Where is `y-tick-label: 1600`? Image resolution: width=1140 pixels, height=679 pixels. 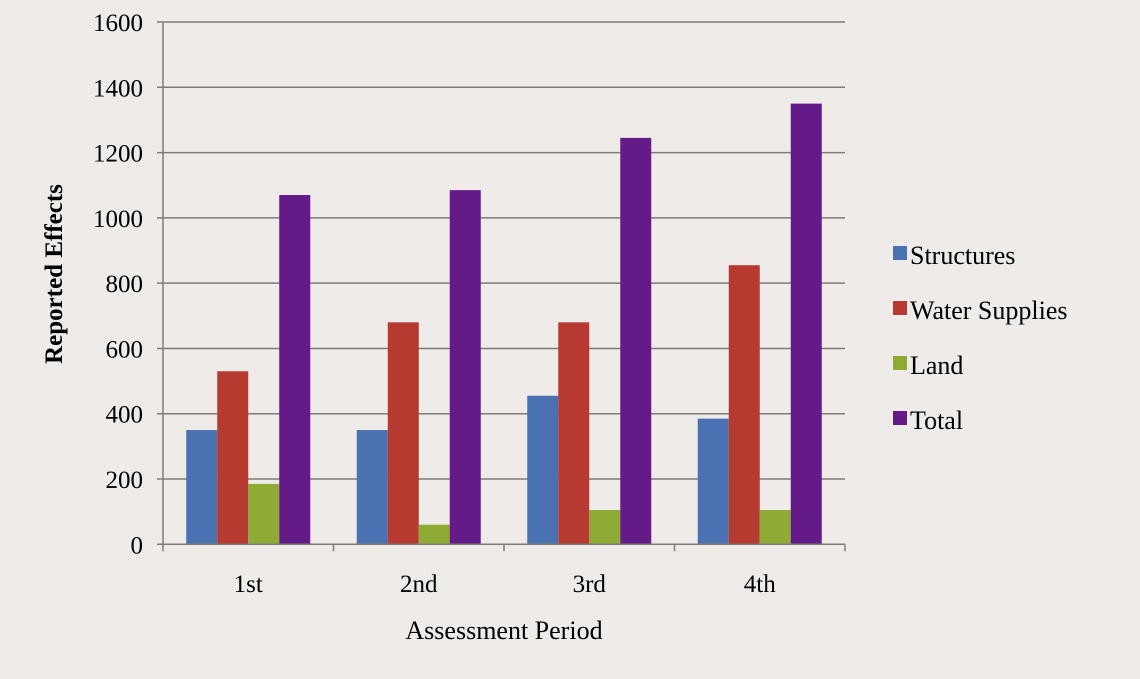
y-tick-label: 1600 is located at coordinates (118, 23).